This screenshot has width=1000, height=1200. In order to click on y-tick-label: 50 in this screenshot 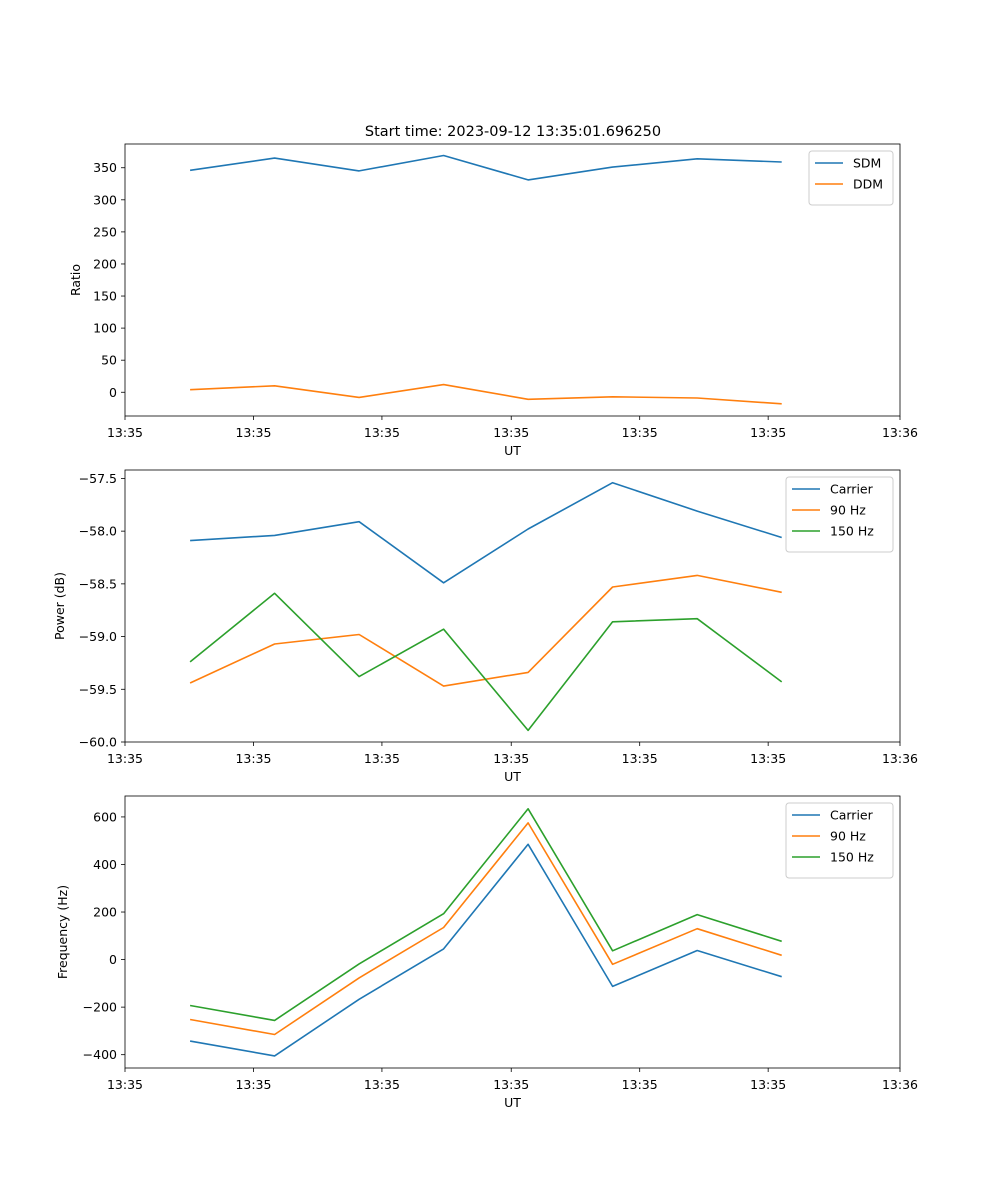, I will do `click(109, 360)`.